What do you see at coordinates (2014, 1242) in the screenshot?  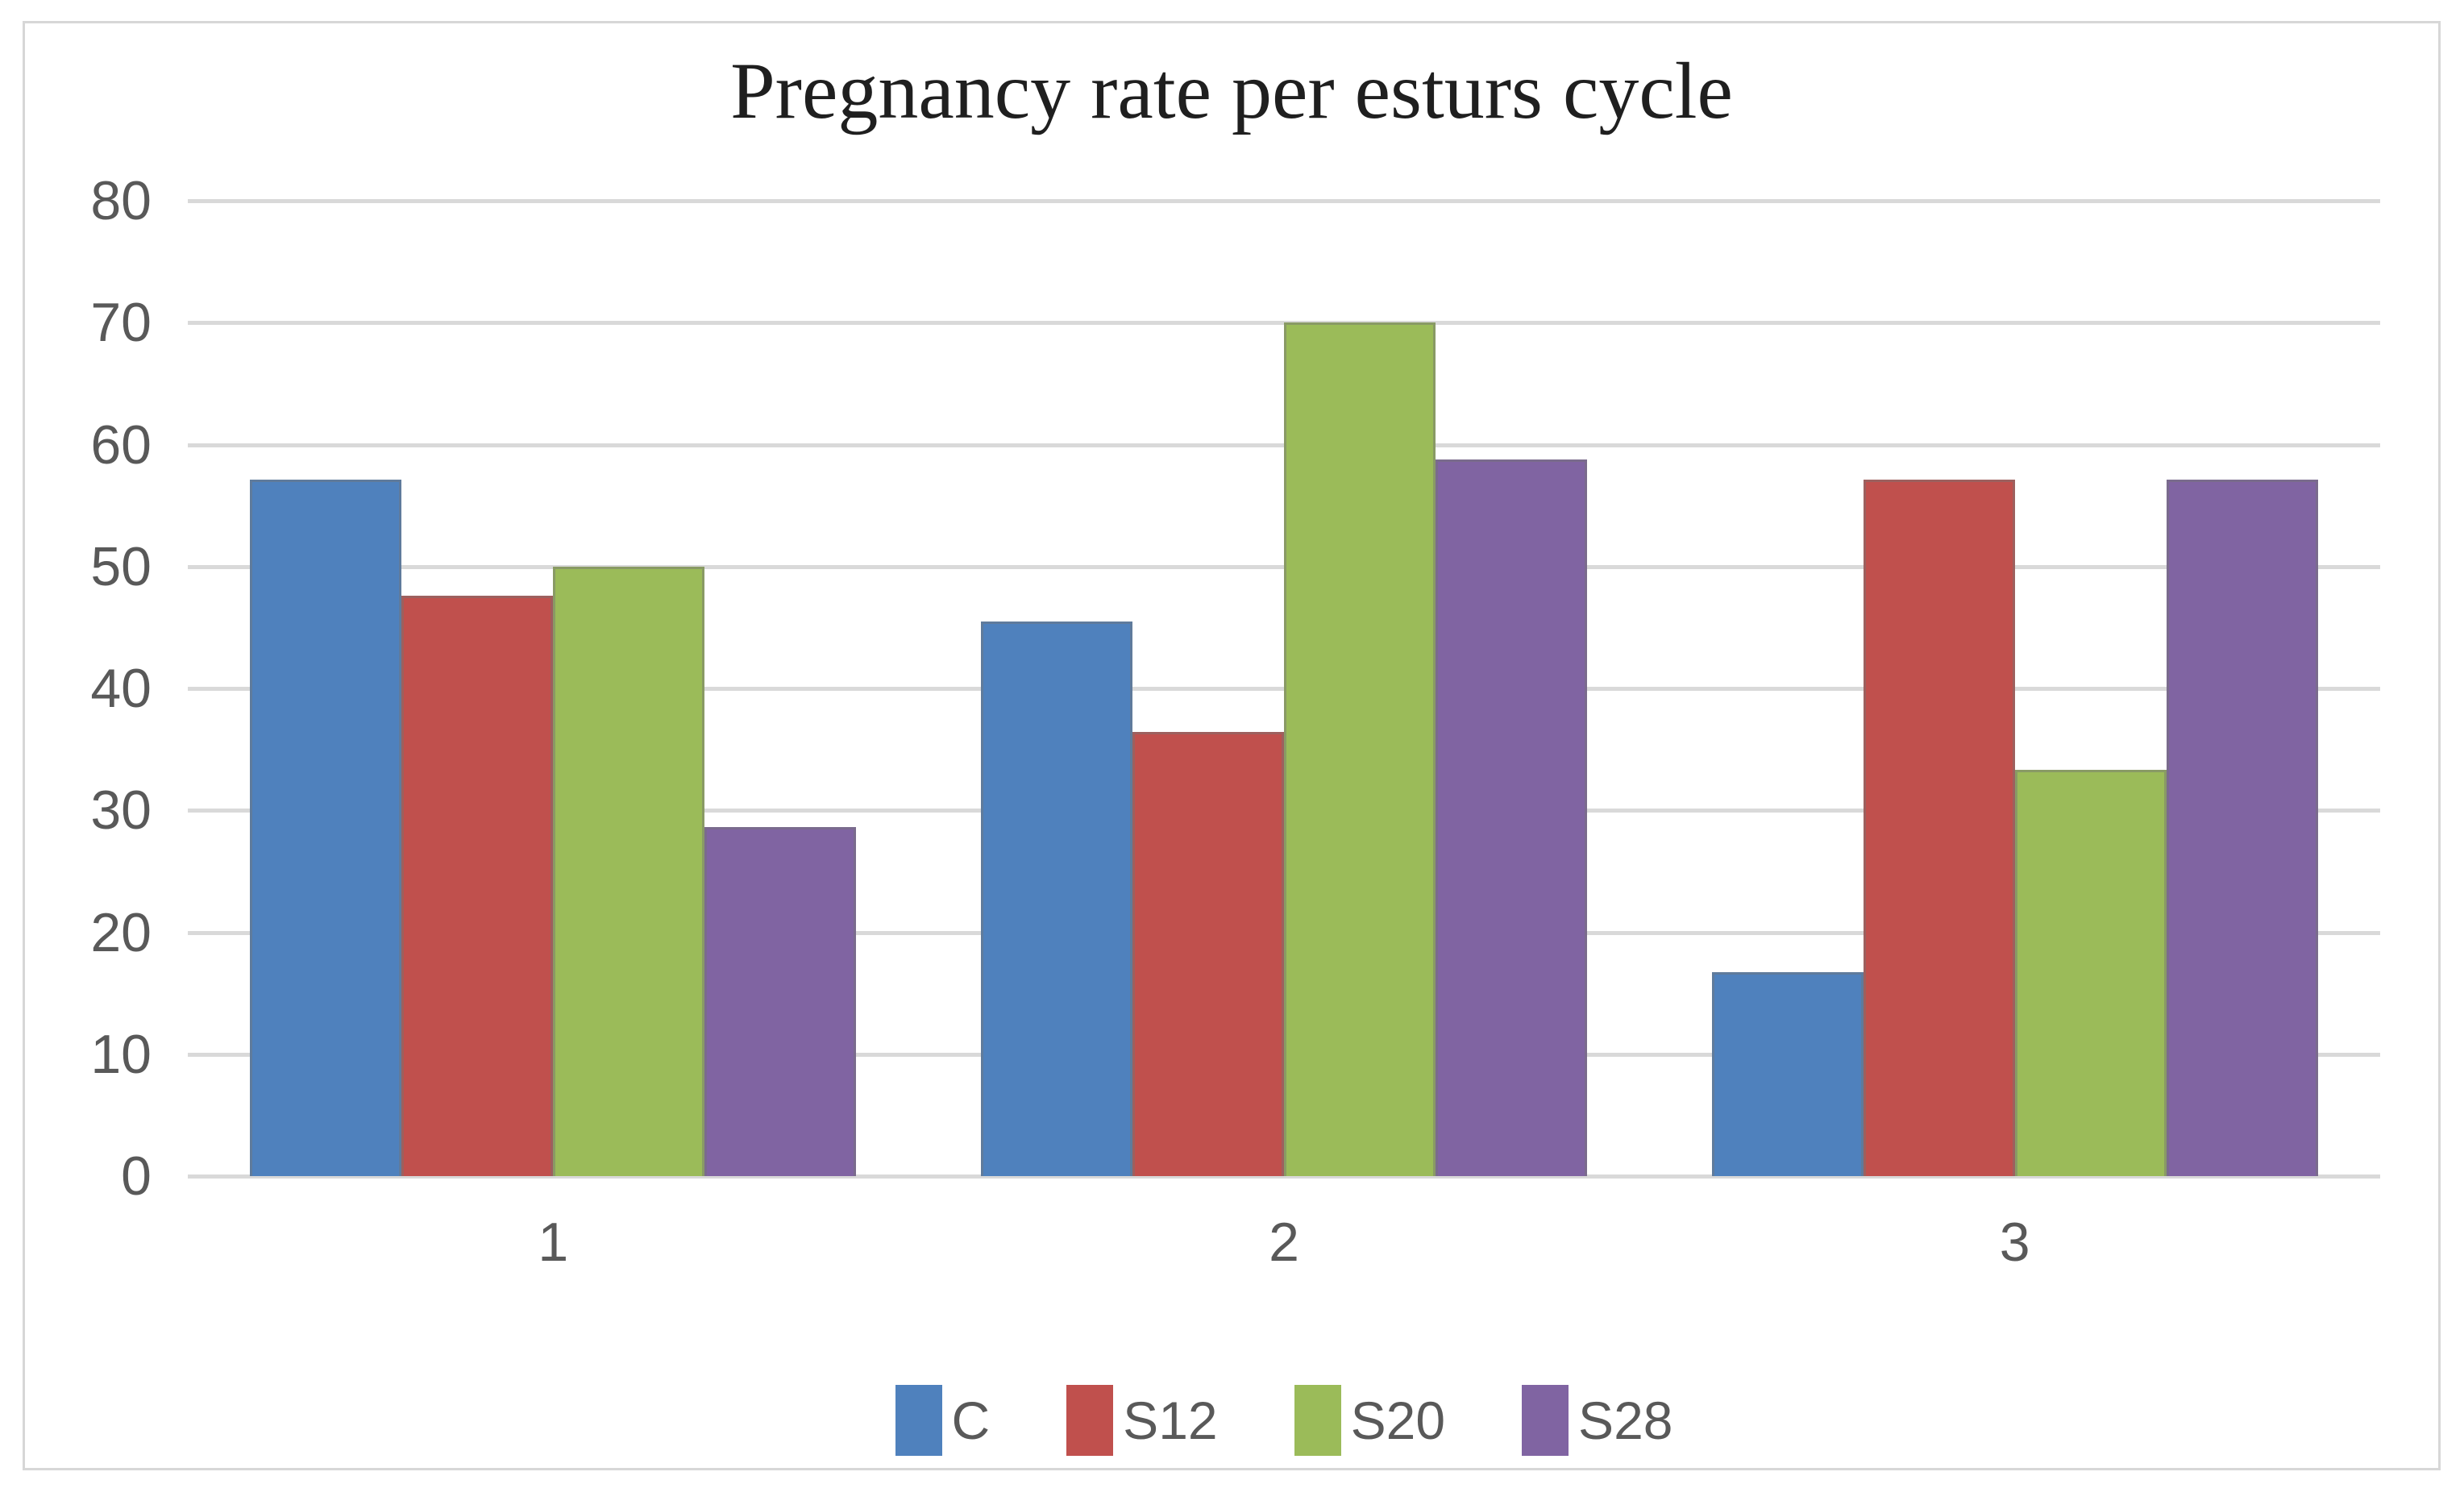 I see `x-tick-label: 3` at bounding box center [2014, 1242].